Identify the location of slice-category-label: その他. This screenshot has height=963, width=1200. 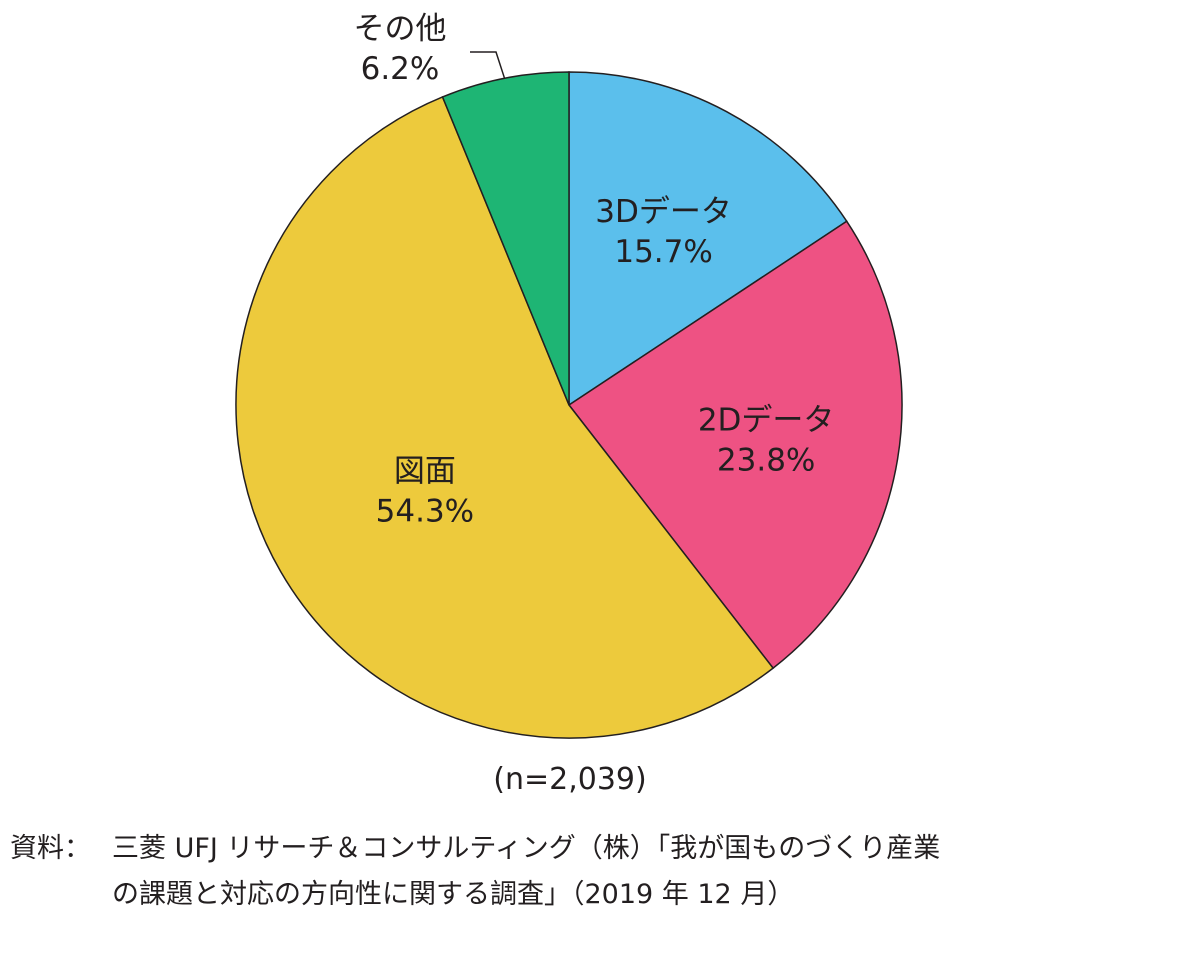
(400, 29).